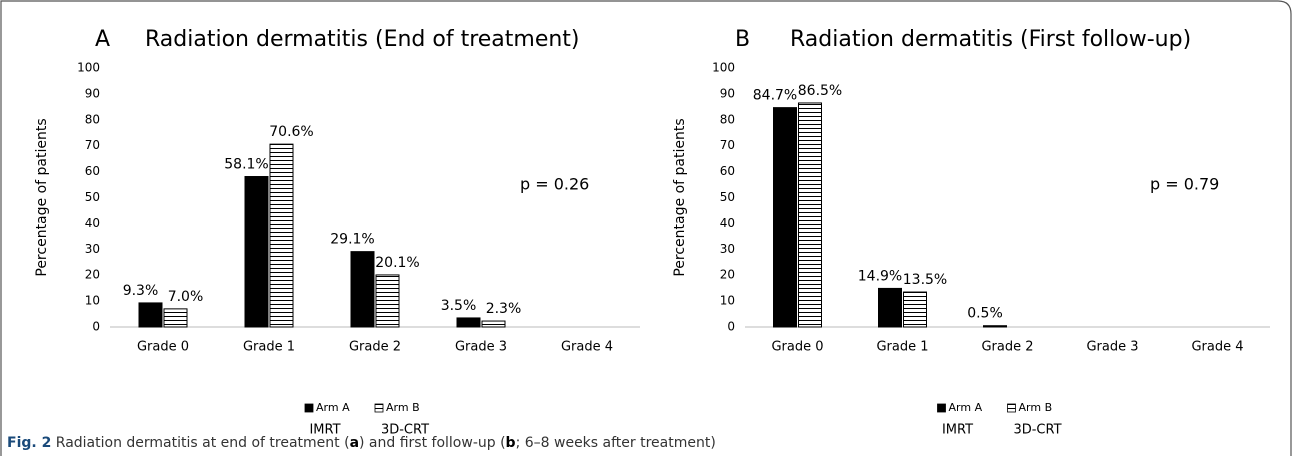  What do you see at coordinates (1184, 184) in the screenshot?
I see `annotation: p = 0.79` at bounding box center [1184, 184].